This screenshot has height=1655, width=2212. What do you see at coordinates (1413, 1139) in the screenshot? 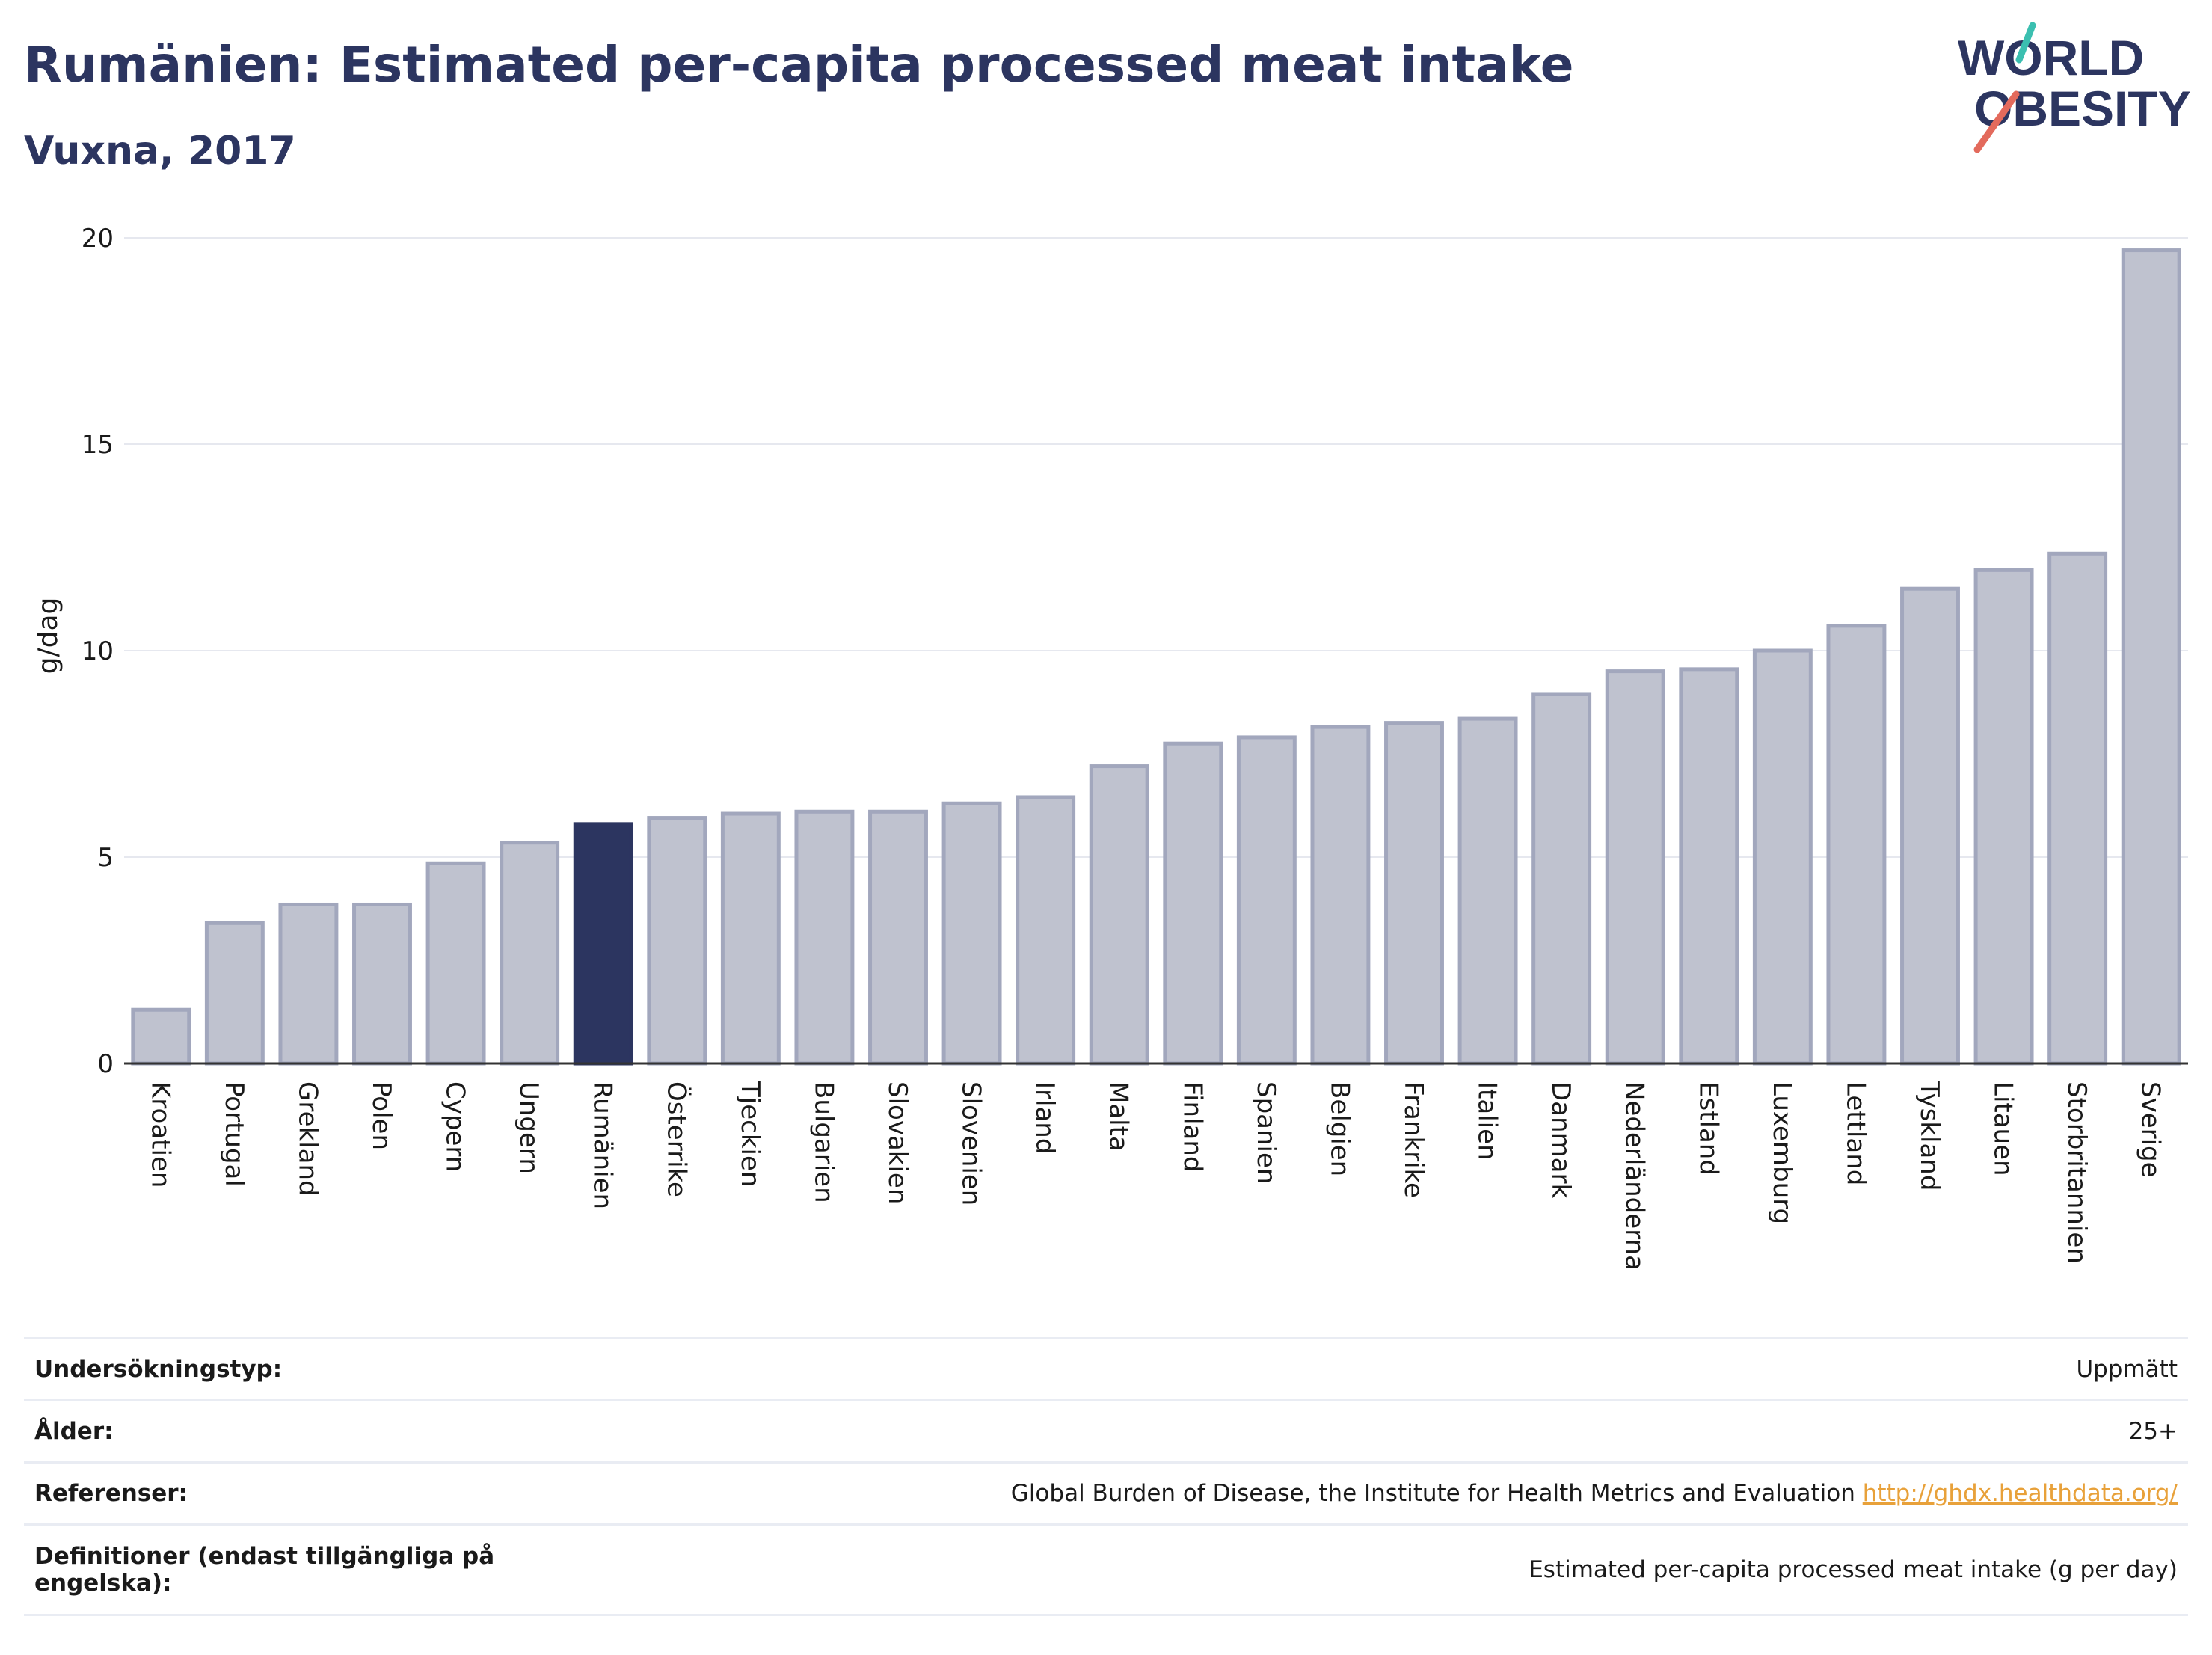
I see `x-tick-label: Frankrike` at bounding box center [1413, 1139].